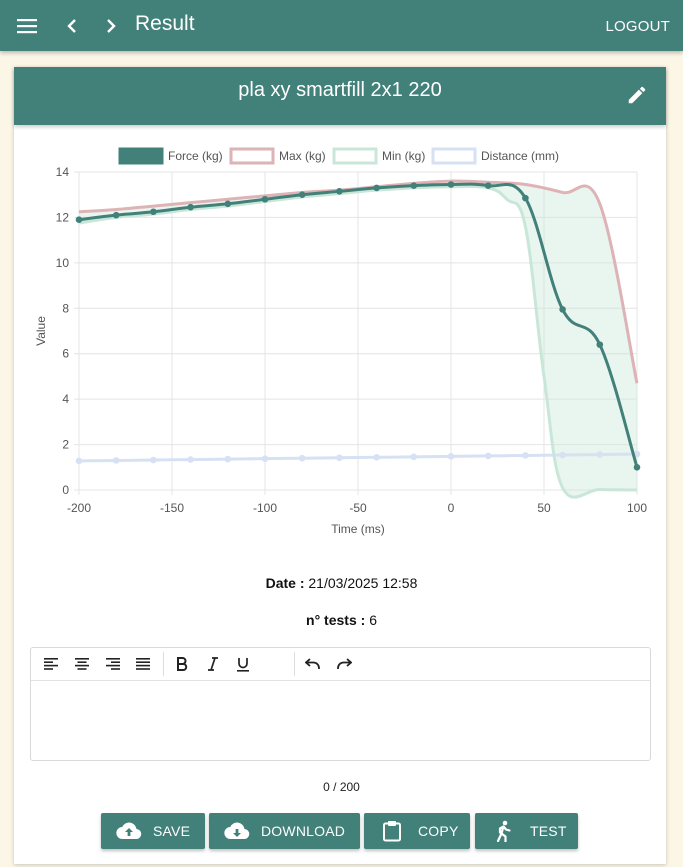 This screenshot has width=683, height=867. What do you see at coordinates (113, 664) in the screenshot?
I see `align-right-icon` at bounding box center [113, 664].